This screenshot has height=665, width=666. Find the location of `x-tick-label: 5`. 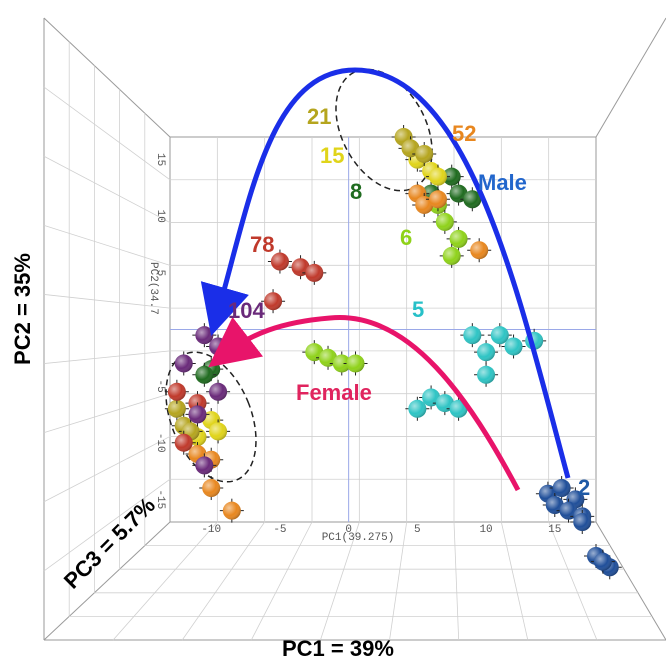

x-tick-label: 5 is located at coordinates (417, 530).